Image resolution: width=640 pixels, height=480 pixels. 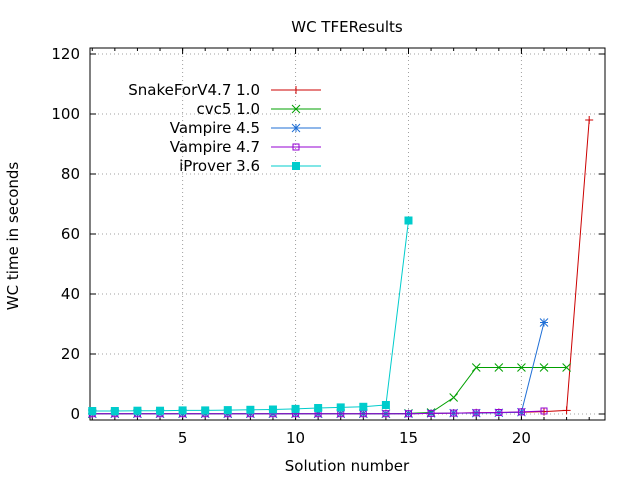 I want to click on y-tick-label: 0, so click(x=75, y=414).